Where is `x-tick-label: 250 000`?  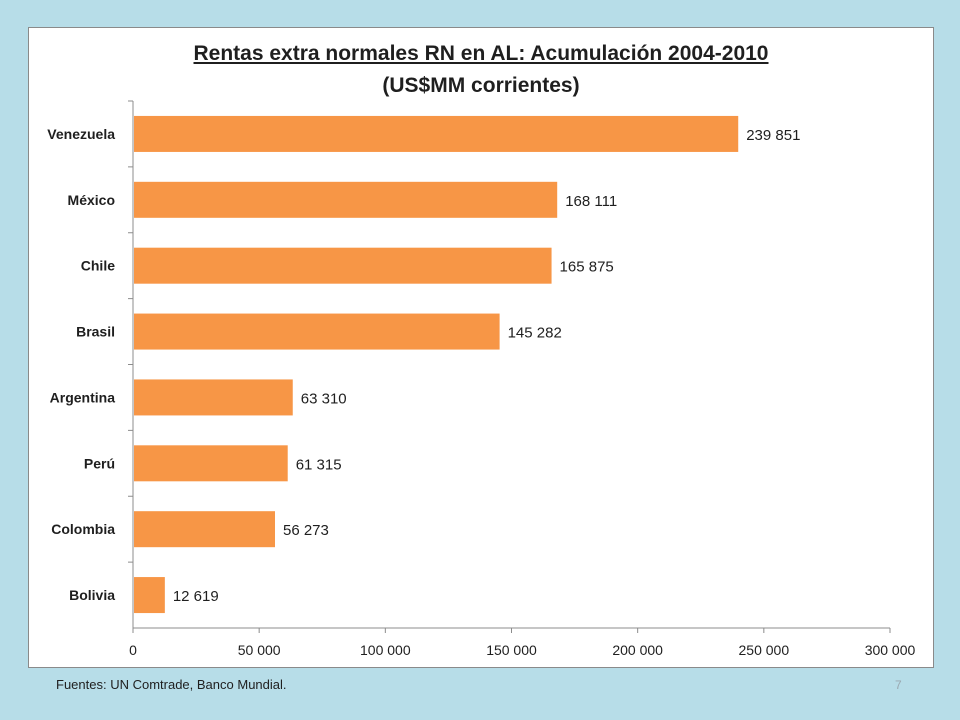 x-tick-label: 250 000 is located at coordinates (764, 650).